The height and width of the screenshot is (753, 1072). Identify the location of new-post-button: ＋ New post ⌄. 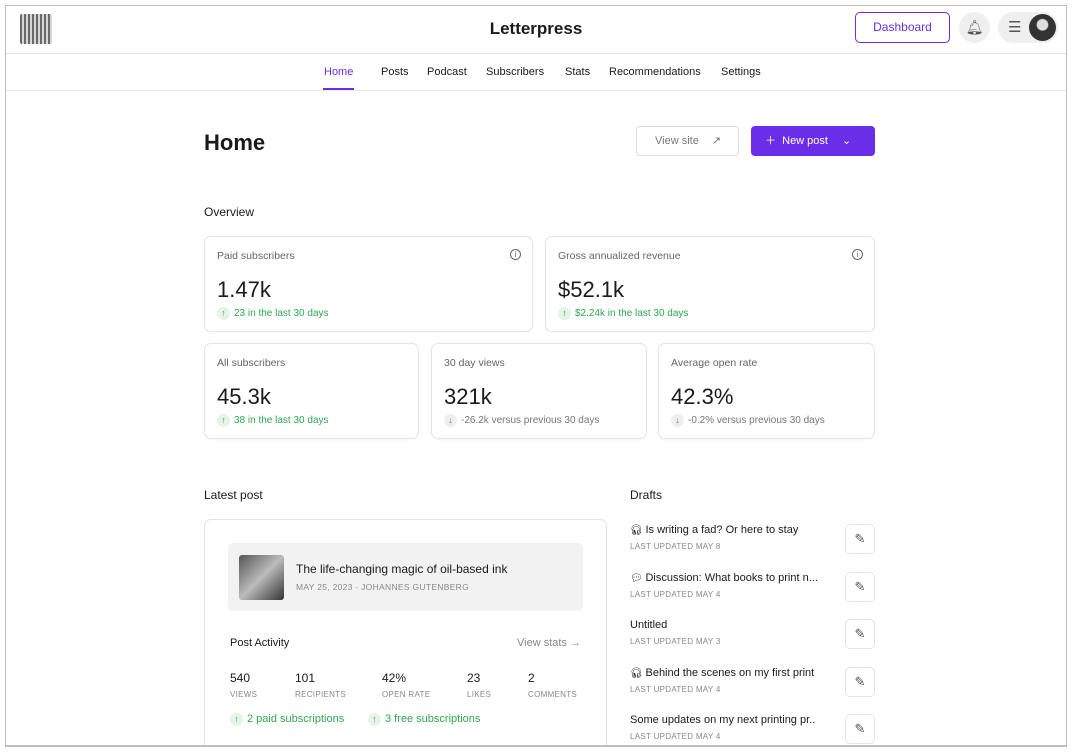
(813, 141).